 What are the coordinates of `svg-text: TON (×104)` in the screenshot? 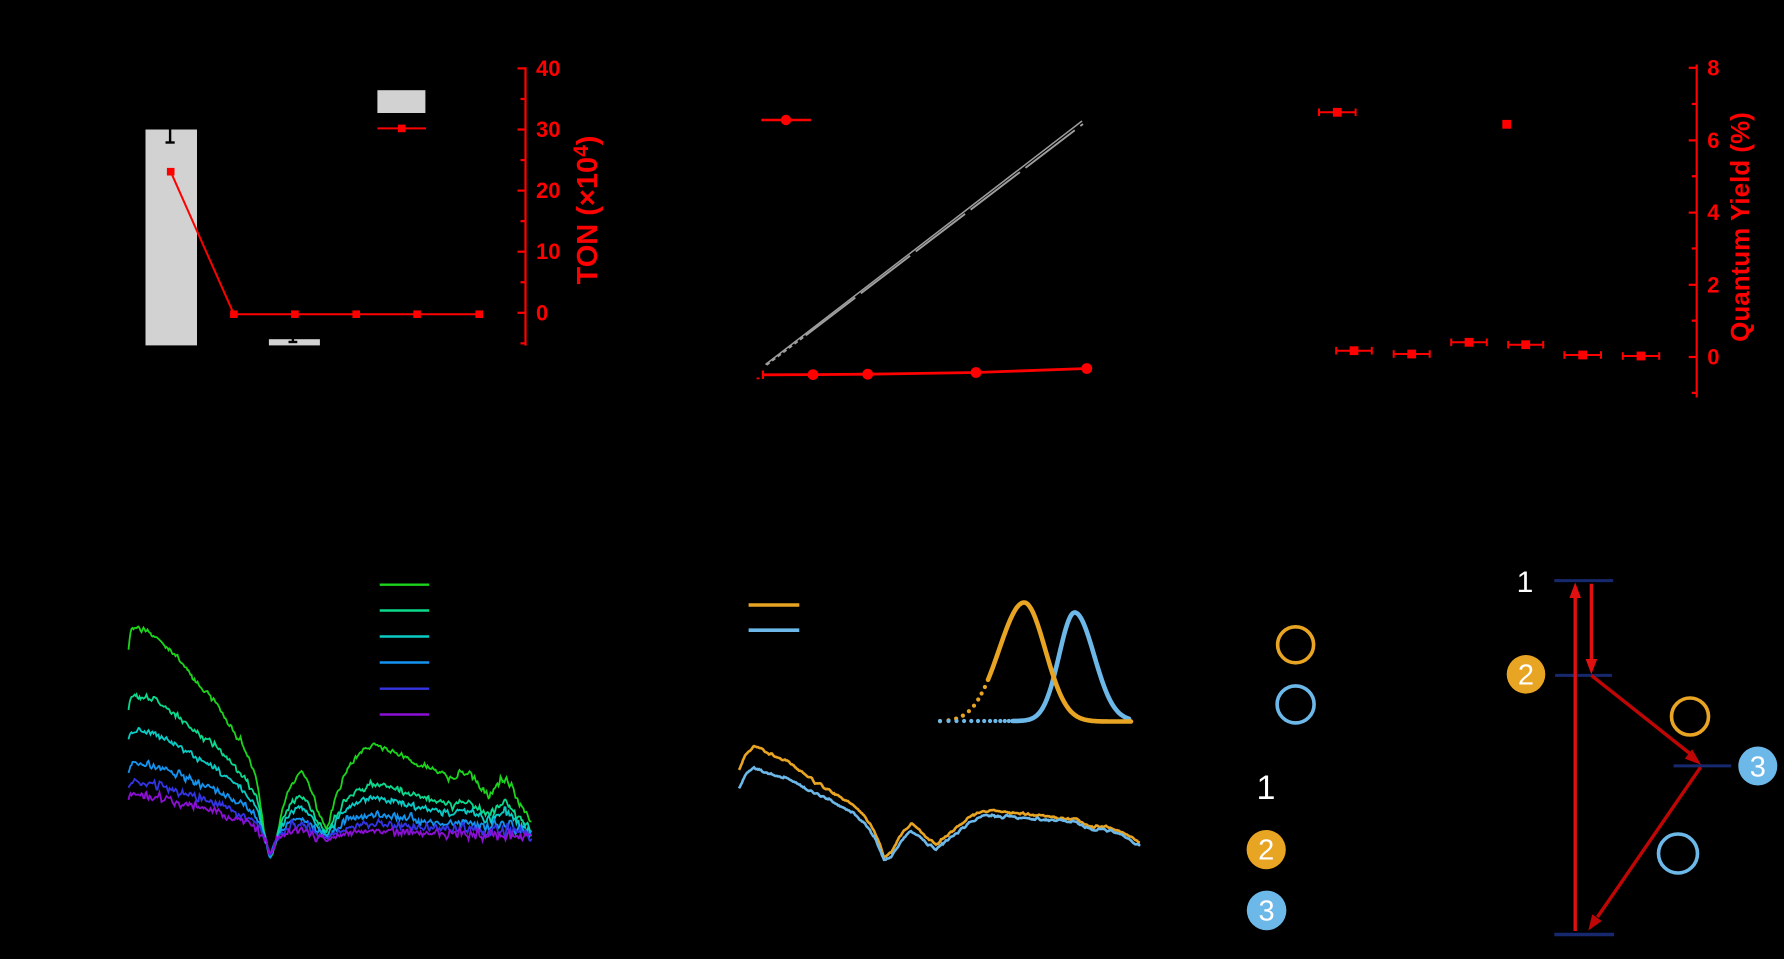 It's located at (587, 210).